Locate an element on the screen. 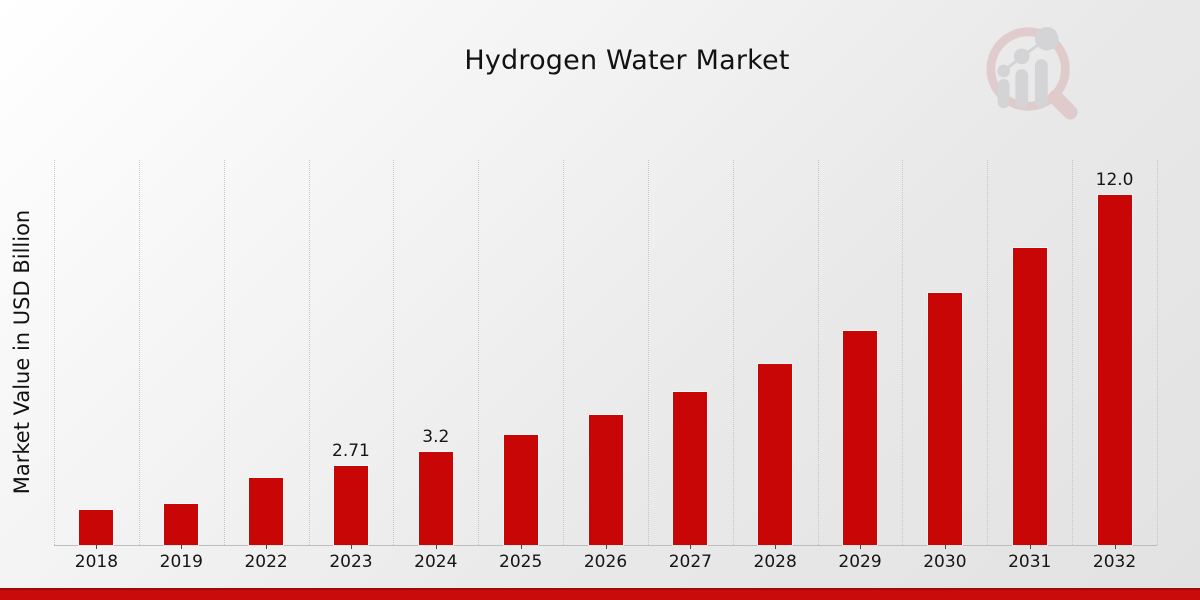 This screenshot has height=600, width=1200. x-tick-label-2022: 2022 is located at coordinates (266, 562).